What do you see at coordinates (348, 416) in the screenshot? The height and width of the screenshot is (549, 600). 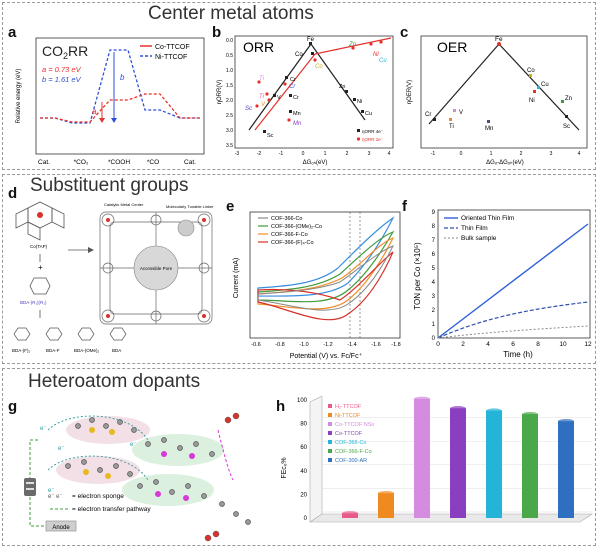 I see `panel-h-legend-label: Ni-TTCOF` at bounding box center [348, 416].